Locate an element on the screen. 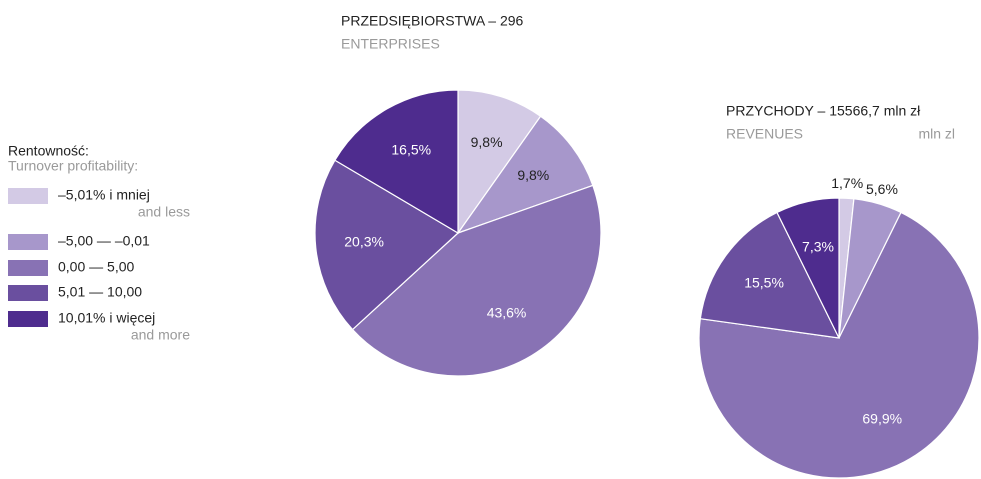 The image size is (981, 479). data-label: 1,7% is located at coordinates (847, 183).